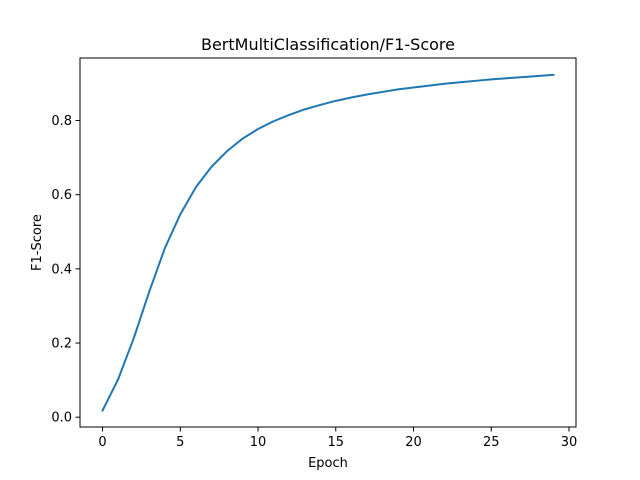  I want to click on x-tick-label: 25, so click(491, 442).